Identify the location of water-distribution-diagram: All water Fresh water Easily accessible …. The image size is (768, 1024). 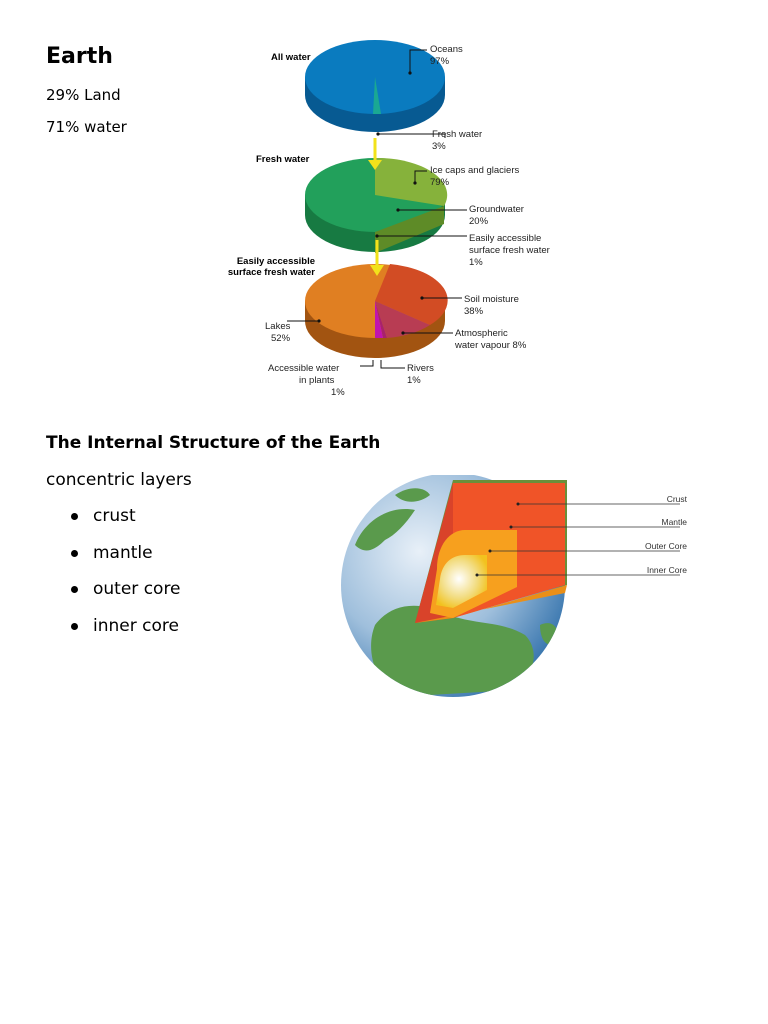
(389, 219).